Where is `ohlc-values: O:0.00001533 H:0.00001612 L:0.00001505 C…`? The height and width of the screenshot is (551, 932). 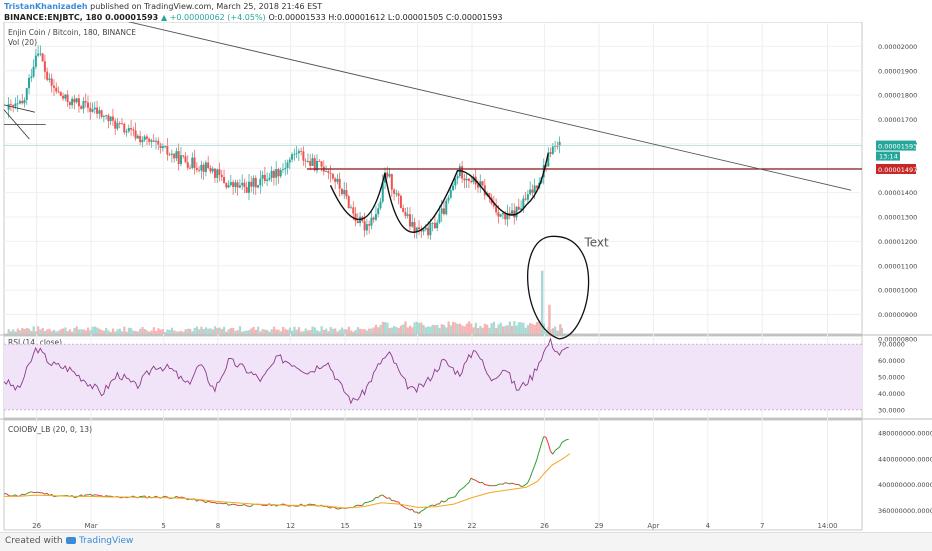 ohlc-values: O:0.00001533 H:0.00001612 L:0.00001505 C… is located at coordinates (385, 17).